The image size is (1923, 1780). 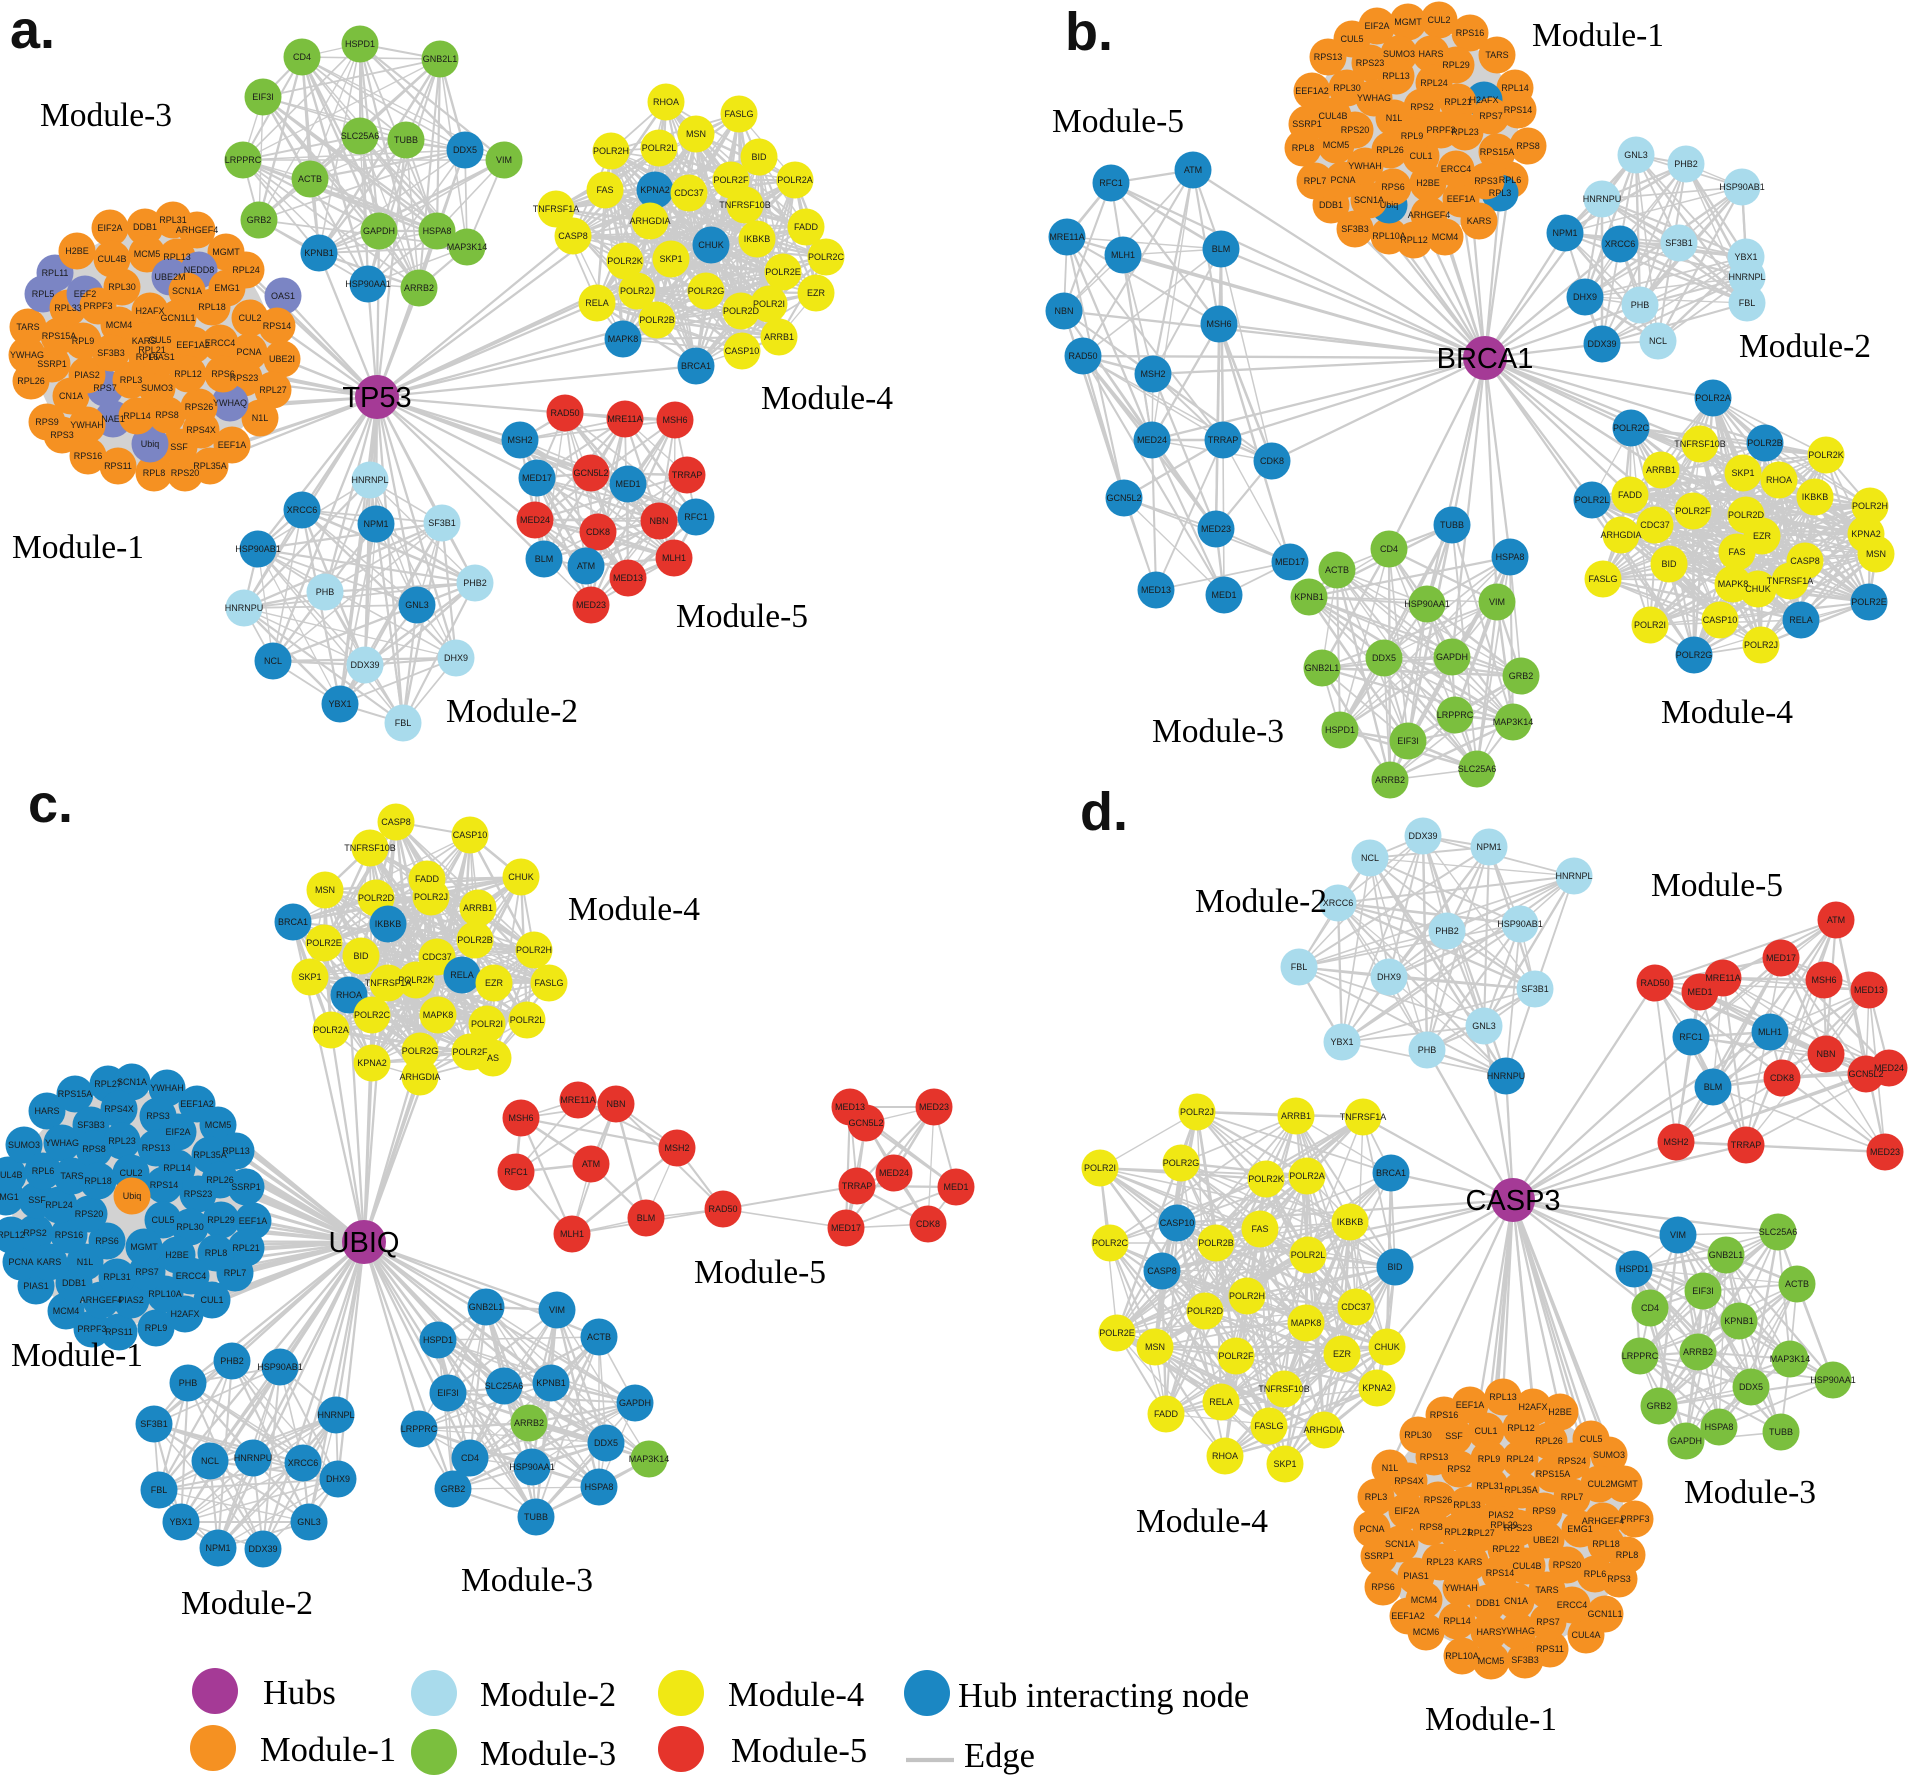 What do you see at coordinates (111, 259) in the screenshot?
I see `svg-text: CUL4B` at bounding box center [111, 259].